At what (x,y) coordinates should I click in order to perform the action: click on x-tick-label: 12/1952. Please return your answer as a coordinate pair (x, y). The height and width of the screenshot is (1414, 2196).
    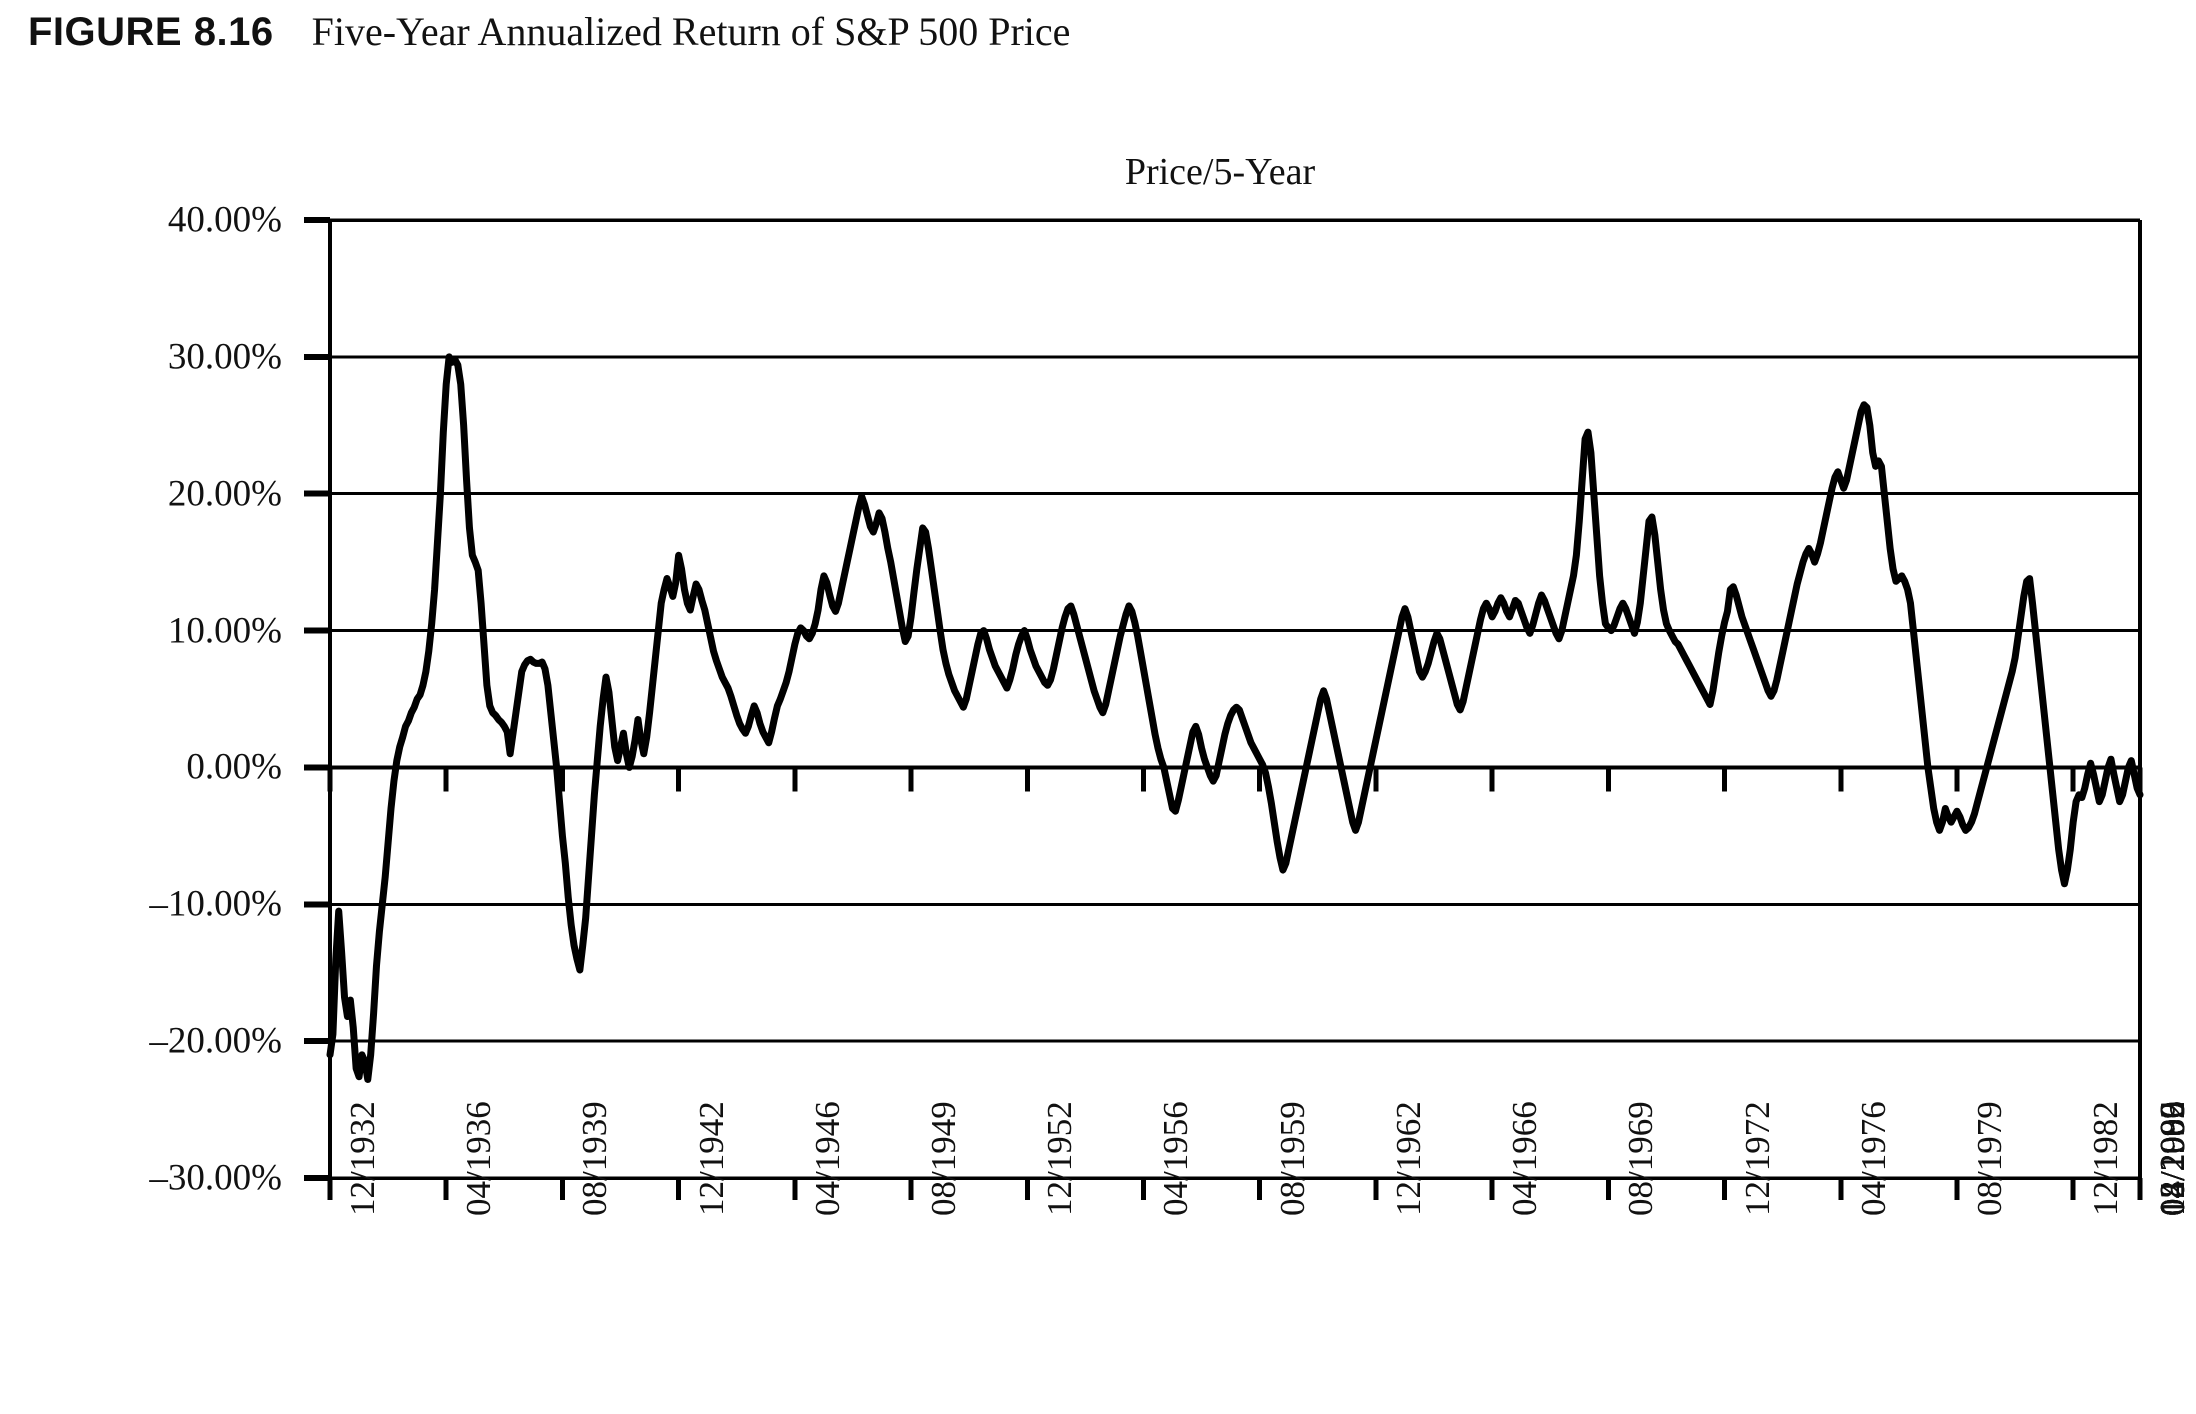
    Looking at the image, I should click on (1060, 1158).